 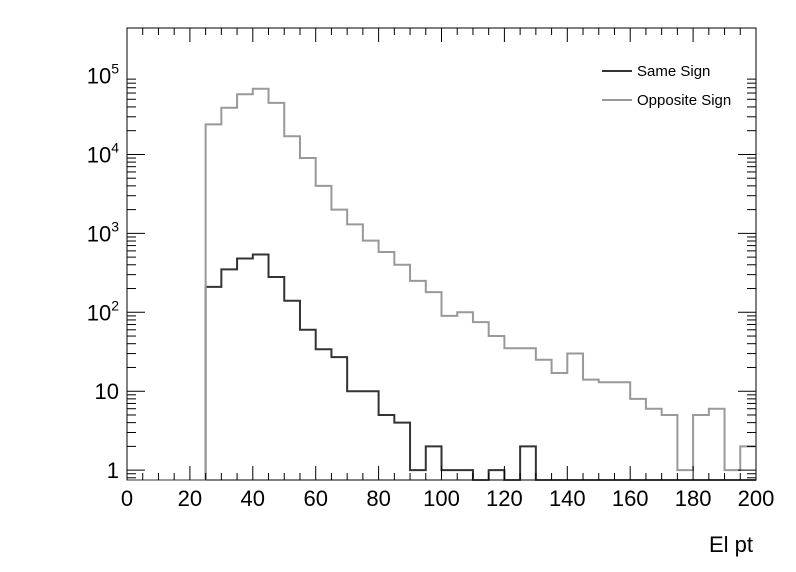 What do you see at coordinates (103, 153) in the screenshot?
I see `y-tick-label: 10⁴` at bounding box center [103, 153].